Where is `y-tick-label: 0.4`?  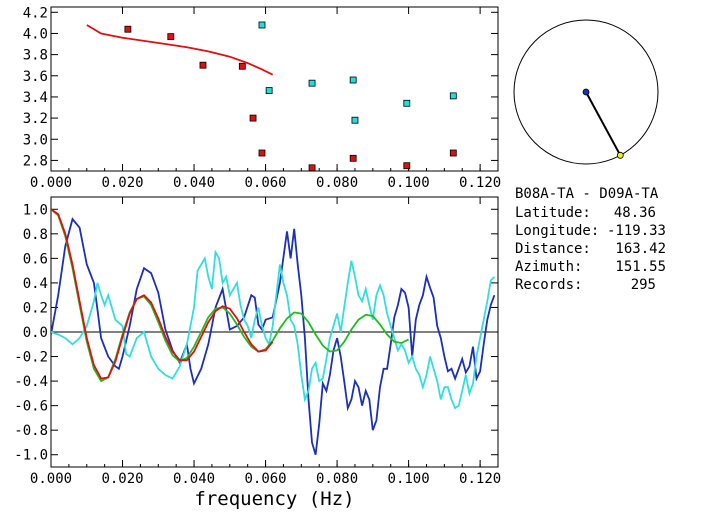
y-tick-label: 0.4 is located at coordinates (35, 284).